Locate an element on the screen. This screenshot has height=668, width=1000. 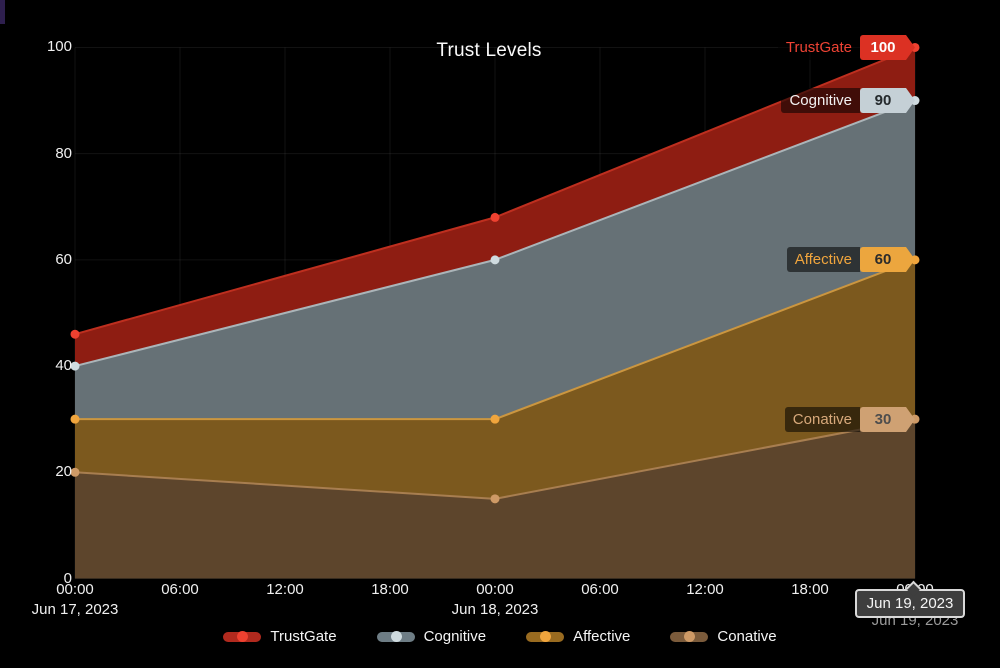
series-name-cognitive: Cognitive is located at coordinates (820, 100).